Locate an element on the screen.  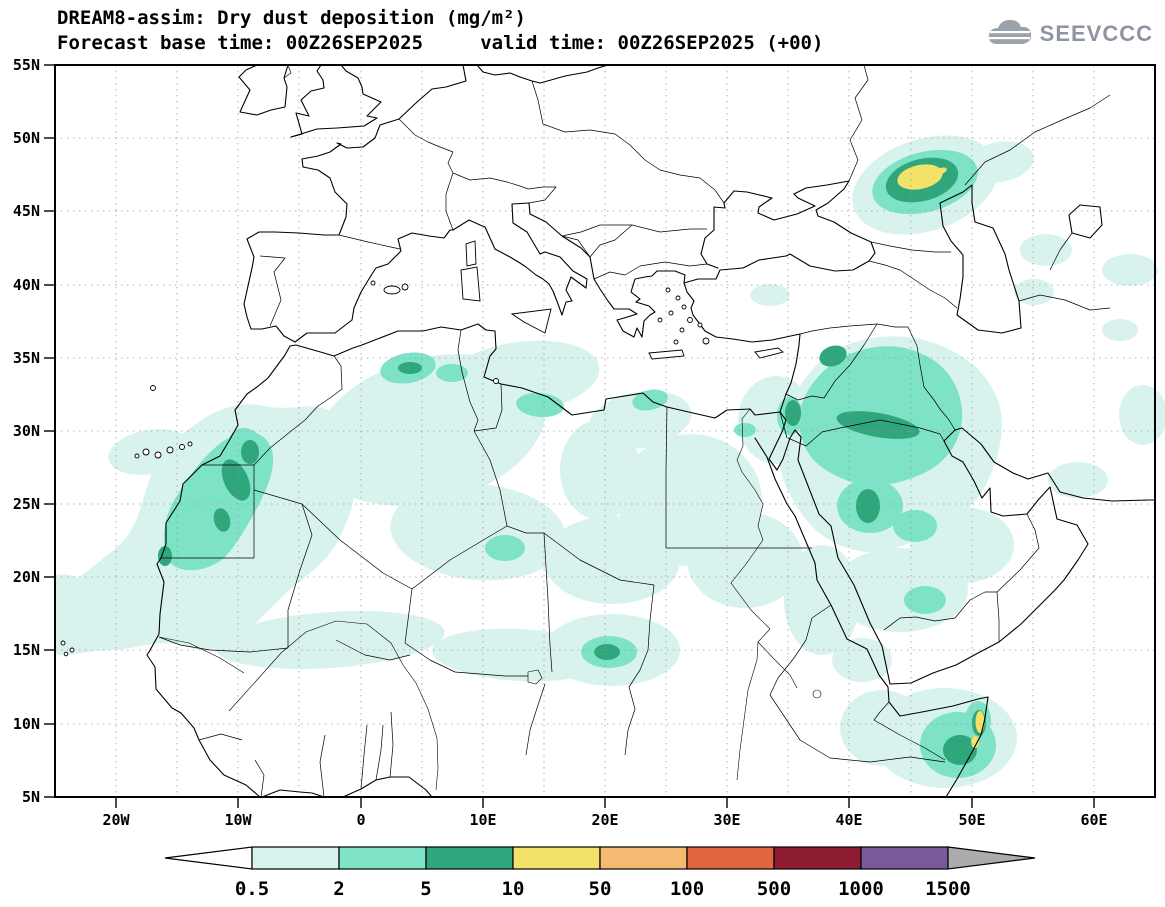
colorbar-label: 10 is located at coordinates (513, 889).